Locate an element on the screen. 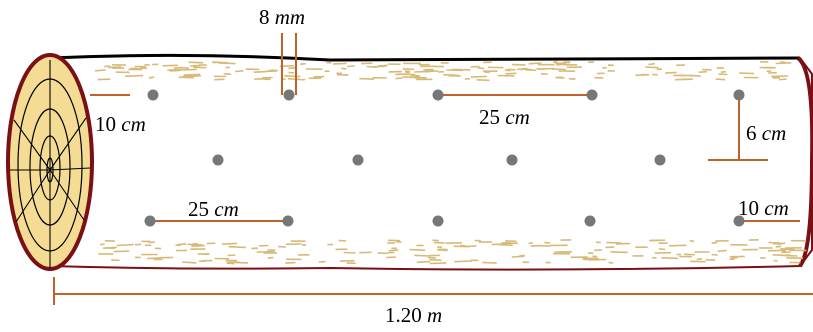 The image size is (813, 332). label-value: 10 is located at coordinates (748, 208).